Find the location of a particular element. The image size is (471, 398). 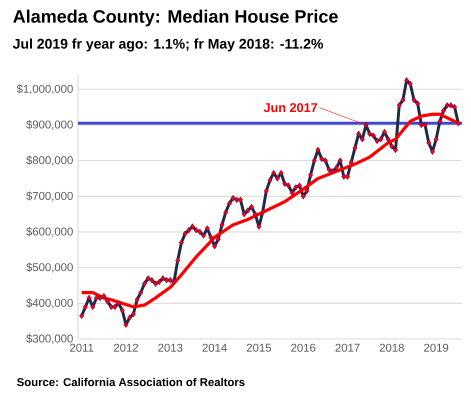

x-tick-label: 2014 is located at coordinates (214, 348).